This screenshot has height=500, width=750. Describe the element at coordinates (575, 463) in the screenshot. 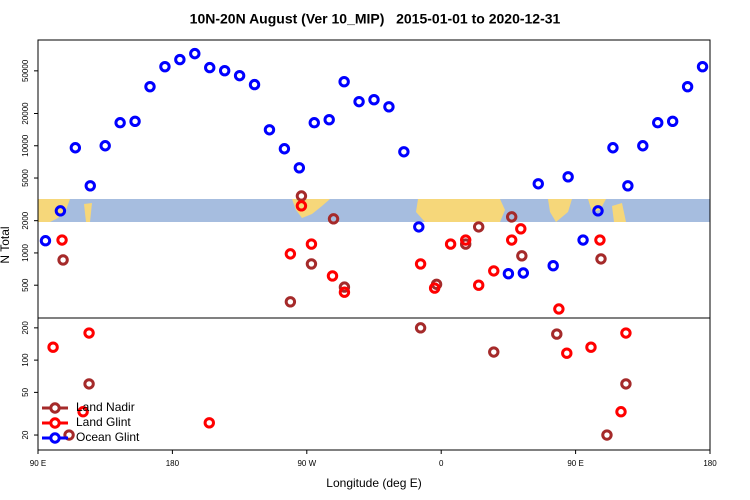

I see `x-tick-label: 90 E` at that location.